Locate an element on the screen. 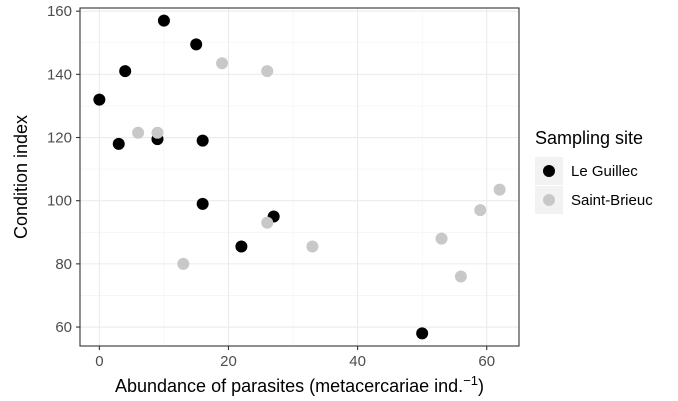 Image resolution: width=678 pixels, height=401 pixels. x-tick-label: 20 is located at coordinates (228, 361).